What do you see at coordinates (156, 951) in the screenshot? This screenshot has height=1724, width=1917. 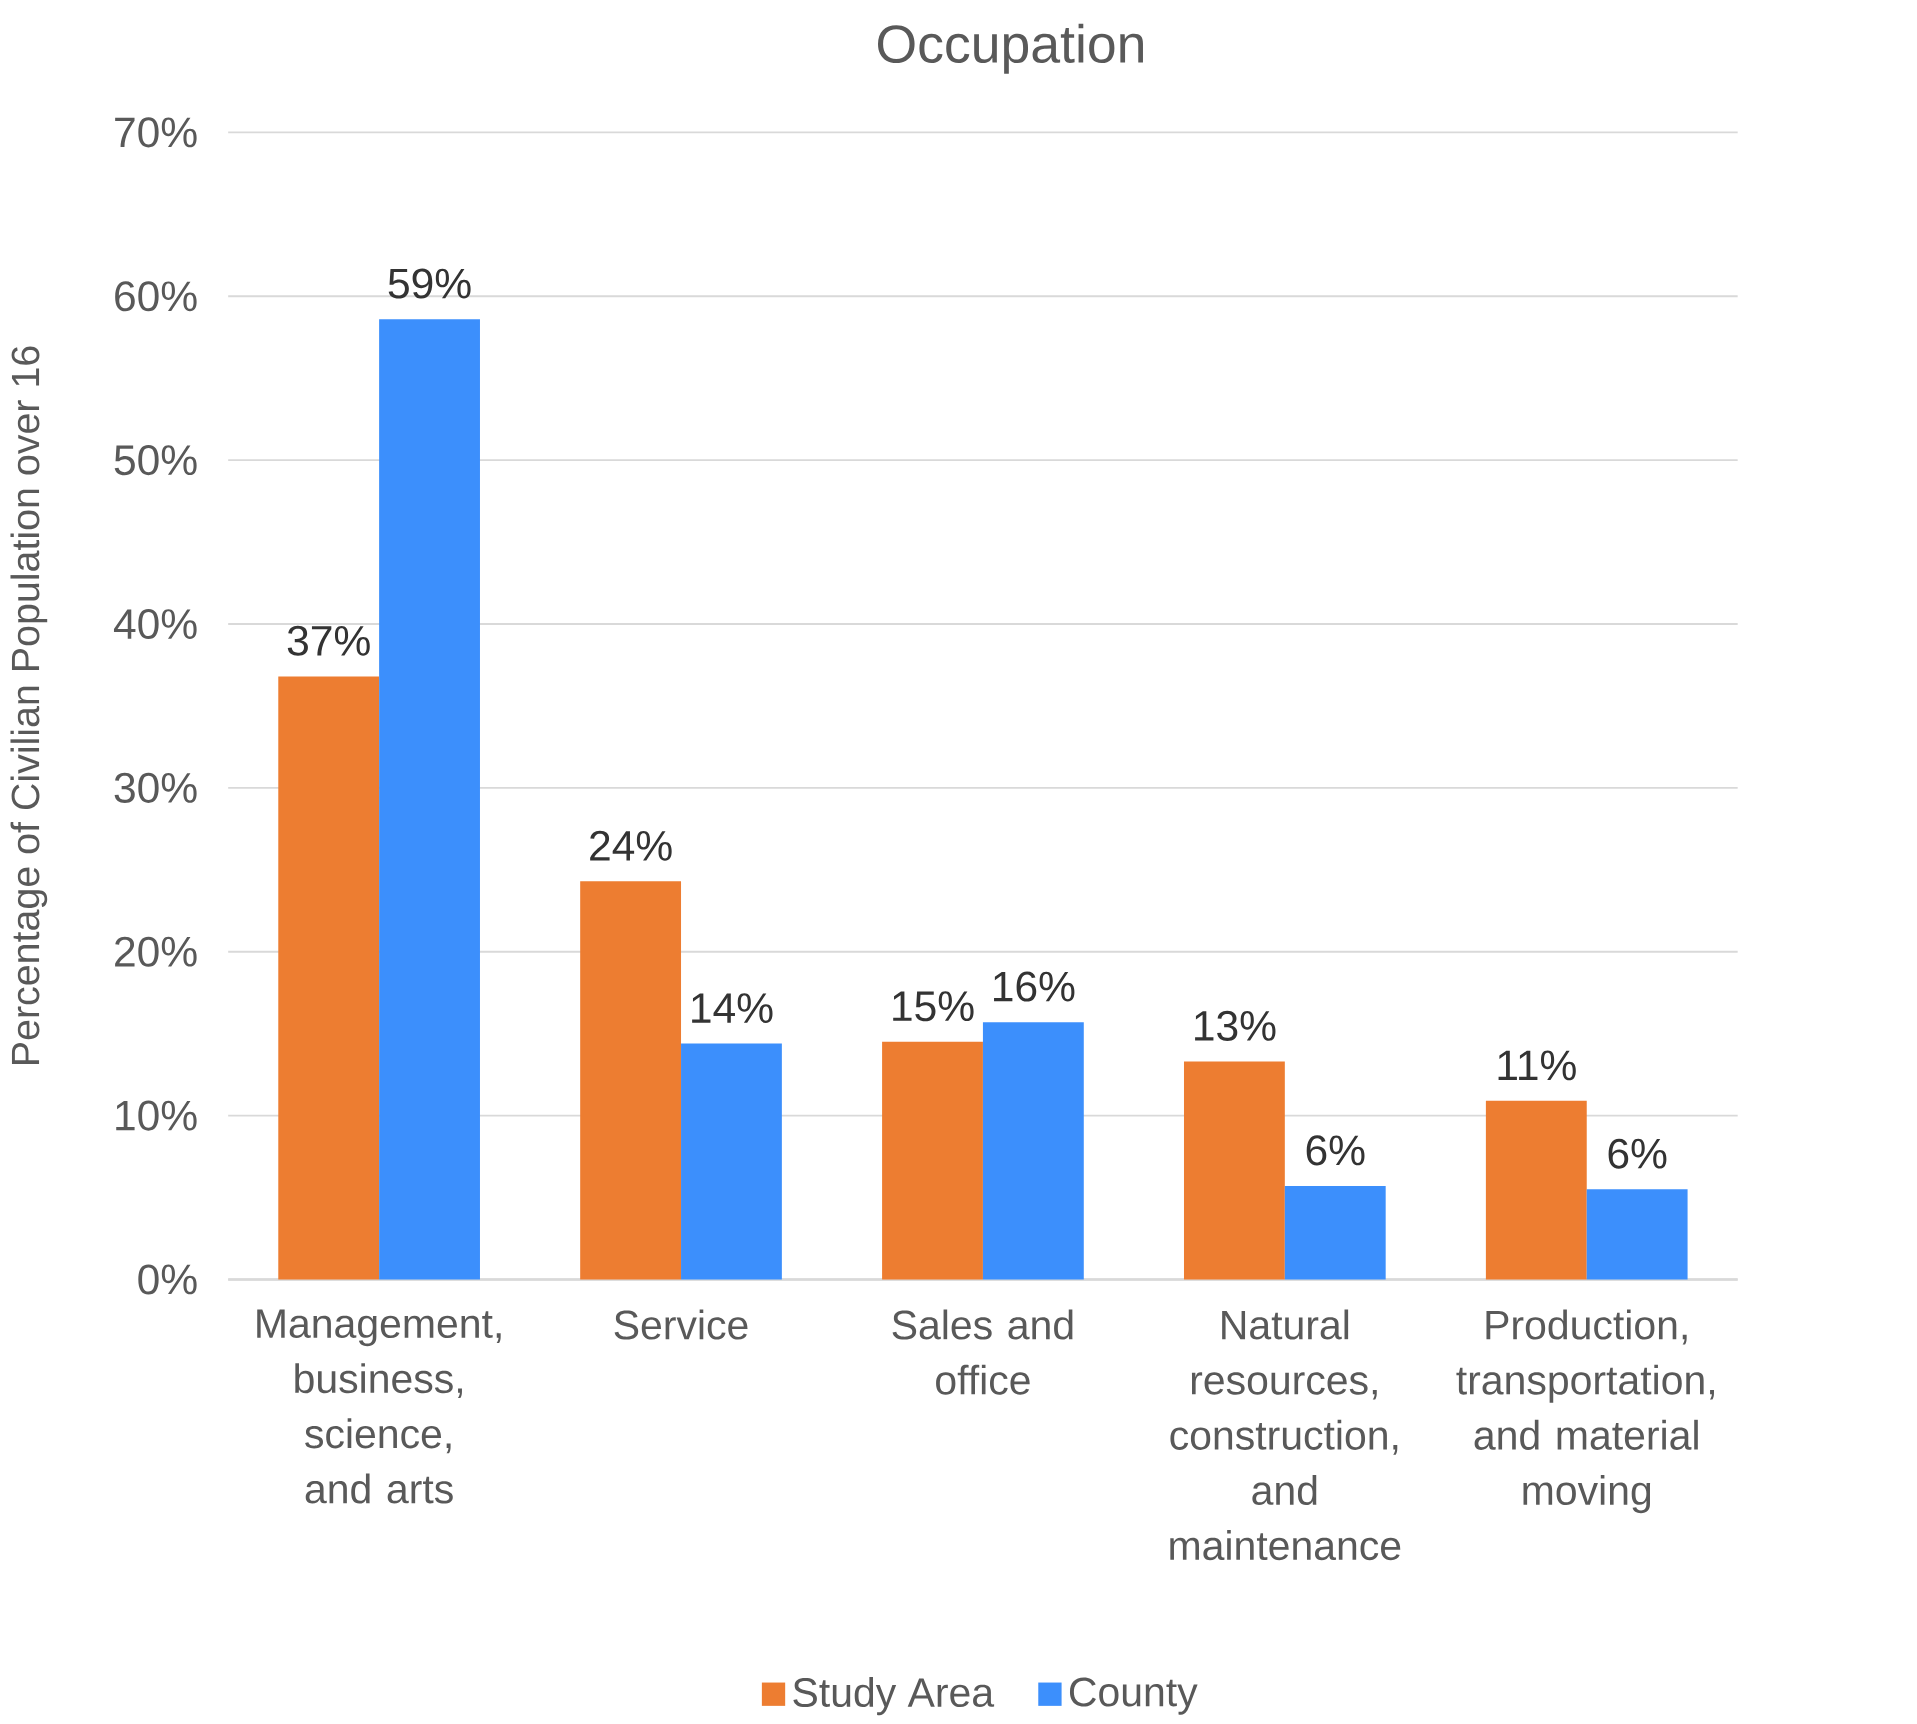 I see `y-tick-label: 20%` at bounding box center [156, 951].